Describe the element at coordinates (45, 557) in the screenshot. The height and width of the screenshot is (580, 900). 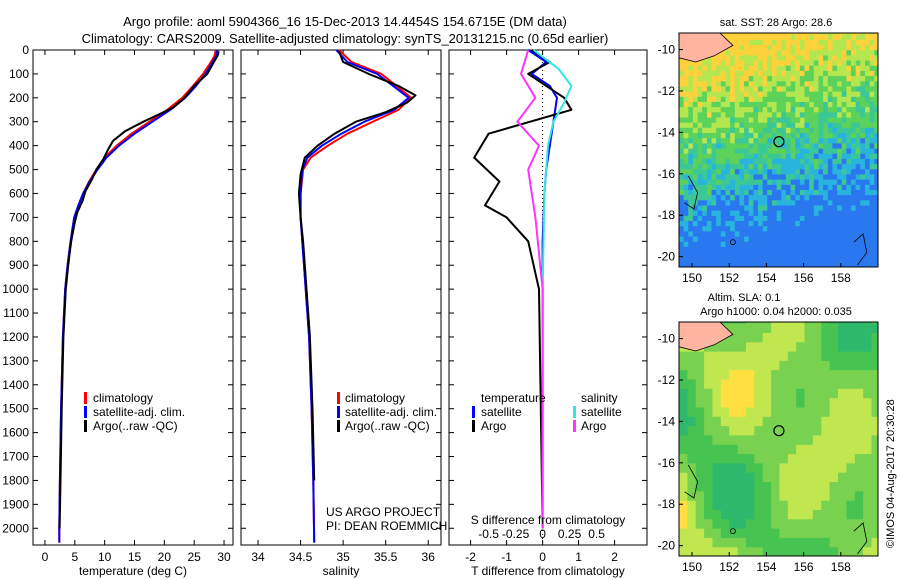
I see `x-tick-label: 0` at that location.